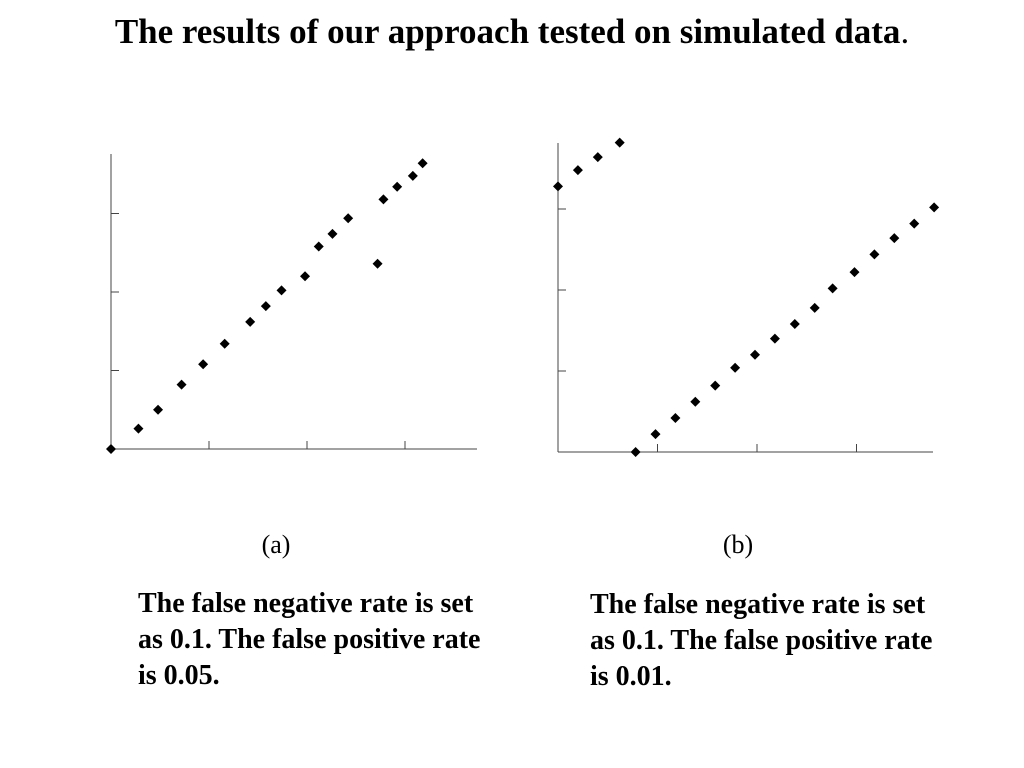 This screenshot has height=768, width=1024. I want to click on axes-b, so click(745, 298).